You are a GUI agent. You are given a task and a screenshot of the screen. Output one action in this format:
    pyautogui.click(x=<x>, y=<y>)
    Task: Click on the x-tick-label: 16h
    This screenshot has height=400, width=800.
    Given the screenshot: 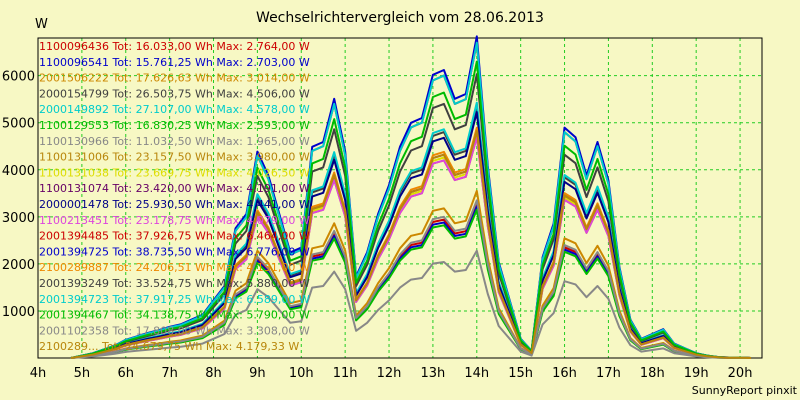 What is the action you would take?
    pyautogui.click(x=564, y=373)
    